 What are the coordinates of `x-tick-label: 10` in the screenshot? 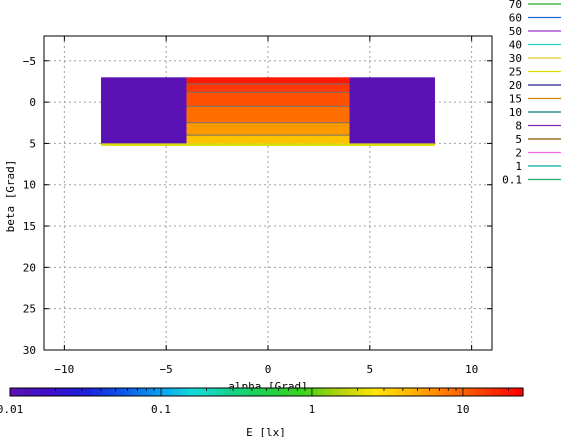 It's located at (471, 369).